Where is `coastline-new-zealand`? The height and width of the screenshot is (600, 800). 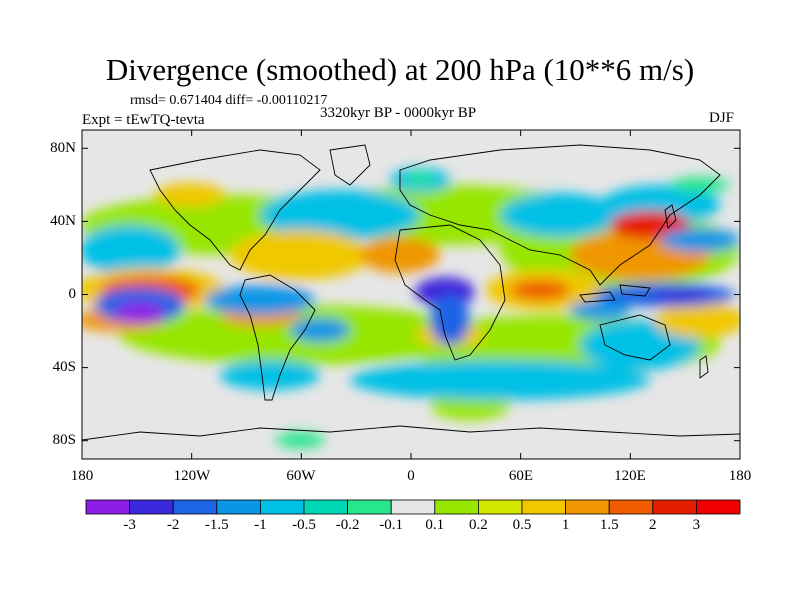
coastline-new-zealand is located at coordinates (704, 367).